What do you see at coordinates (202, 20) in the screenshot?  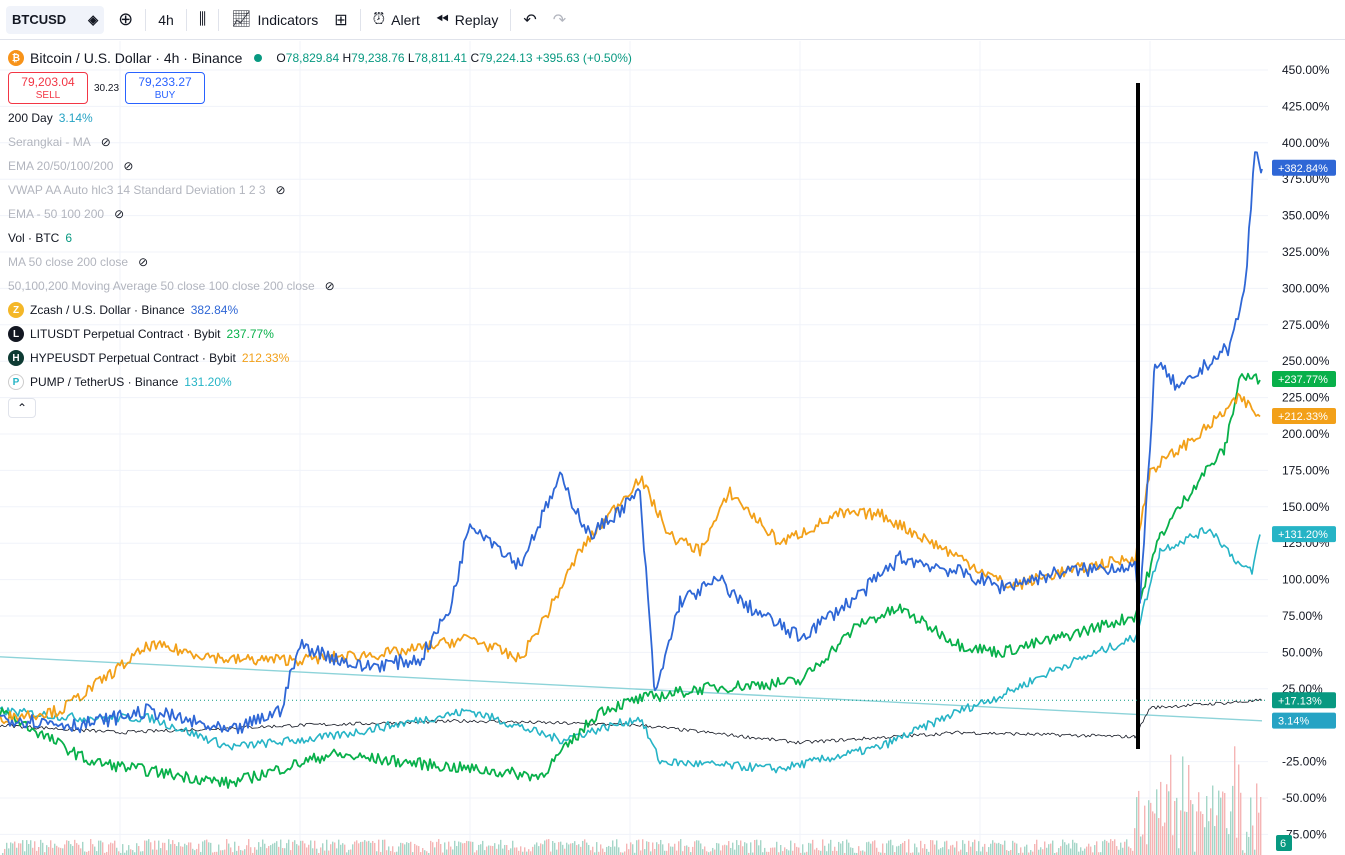 I see `chart-type-button: ⫼` at bounding box center [202, 20].